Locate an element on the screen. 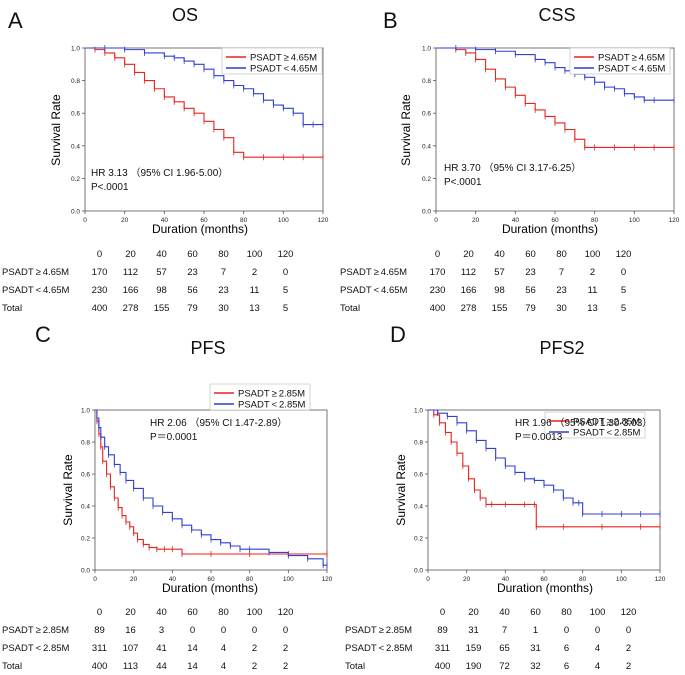  panel-letter-b: B is located at coordinates (390, 20).